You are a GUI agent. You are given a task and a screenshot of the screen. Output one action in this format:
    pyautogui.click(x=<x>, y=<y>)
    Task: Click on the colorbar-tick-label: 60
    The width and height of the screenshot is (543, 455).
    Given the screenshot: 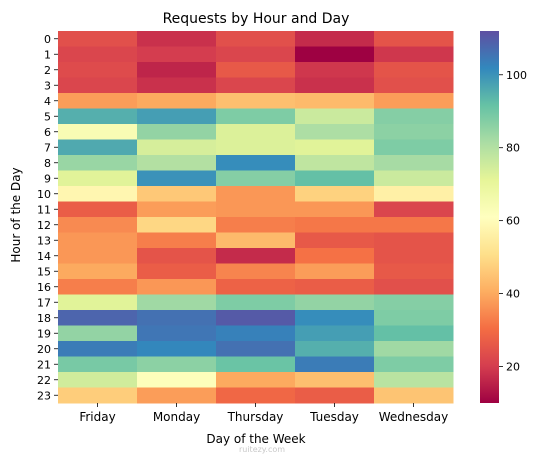 What is the action you would take?
    pyautogui.click(x=513, y=221)
    